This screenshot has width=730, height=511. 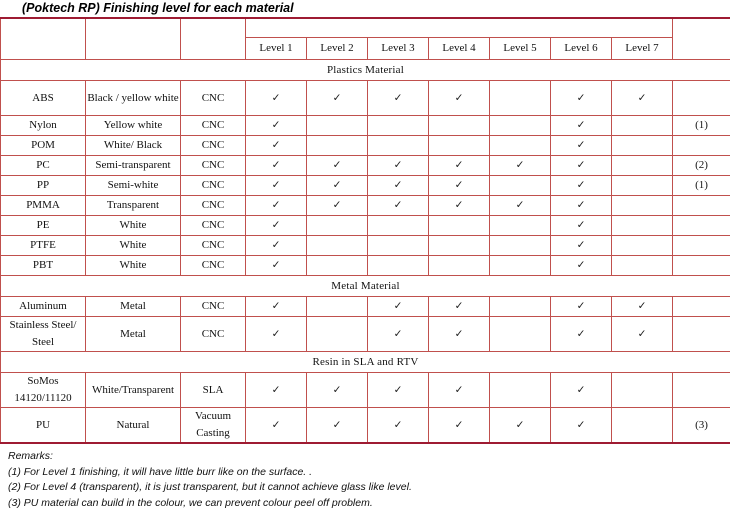 I want to click on row-note: (2), so click(x=701, y=166).